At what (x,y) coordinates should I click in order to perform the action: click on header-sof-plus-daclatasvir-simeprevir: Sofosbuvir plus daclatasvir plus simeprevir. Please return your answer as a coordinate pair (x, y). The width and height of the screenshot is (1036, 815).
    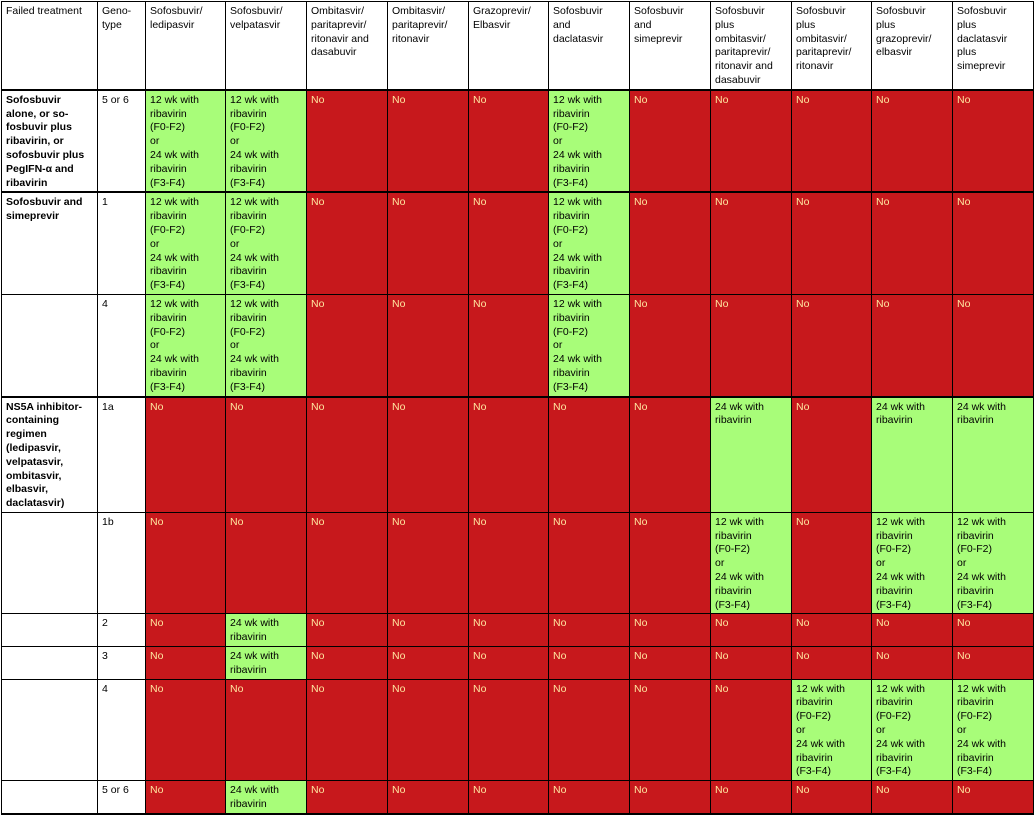
    Looking at the image, I should click on (993, 45).